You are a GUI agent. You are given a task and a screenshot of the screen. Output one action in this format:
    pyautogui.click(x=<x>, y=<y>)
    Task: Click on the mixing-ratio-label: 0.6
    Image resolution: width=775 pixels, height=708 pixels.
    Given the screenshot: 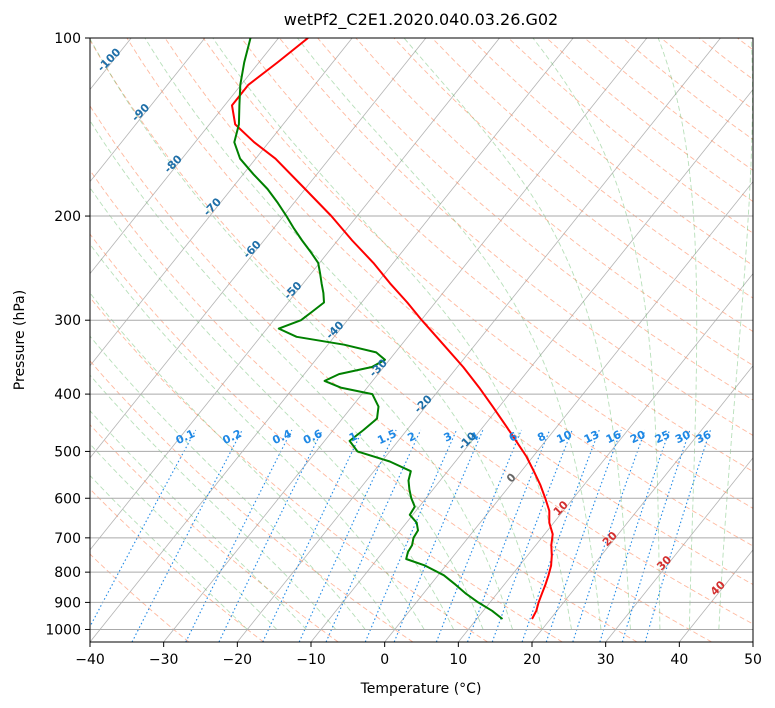 What is the action you would take?
    pyautogui.click(x=312, y=437)
    